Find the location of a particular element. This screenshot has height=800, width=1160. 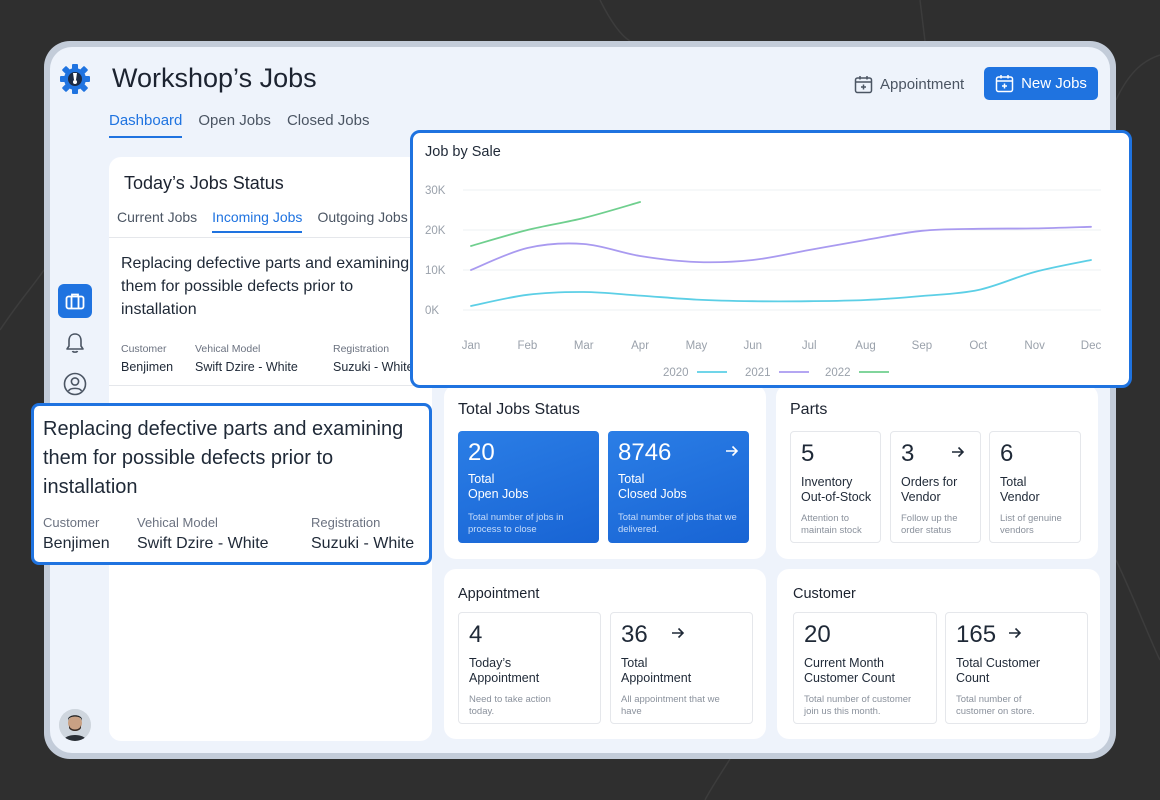

desc-line: Need to take action is located at coordinates (510, 699).